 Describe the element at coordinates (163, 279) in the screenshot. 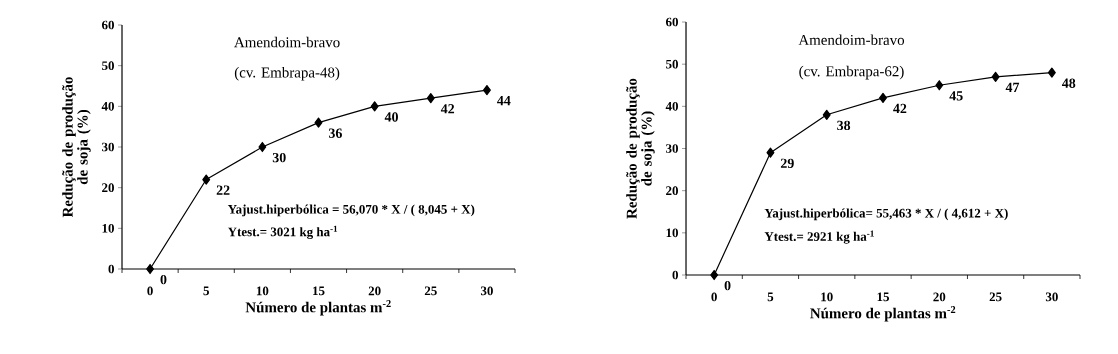

I see `data-label: 0` at that location.